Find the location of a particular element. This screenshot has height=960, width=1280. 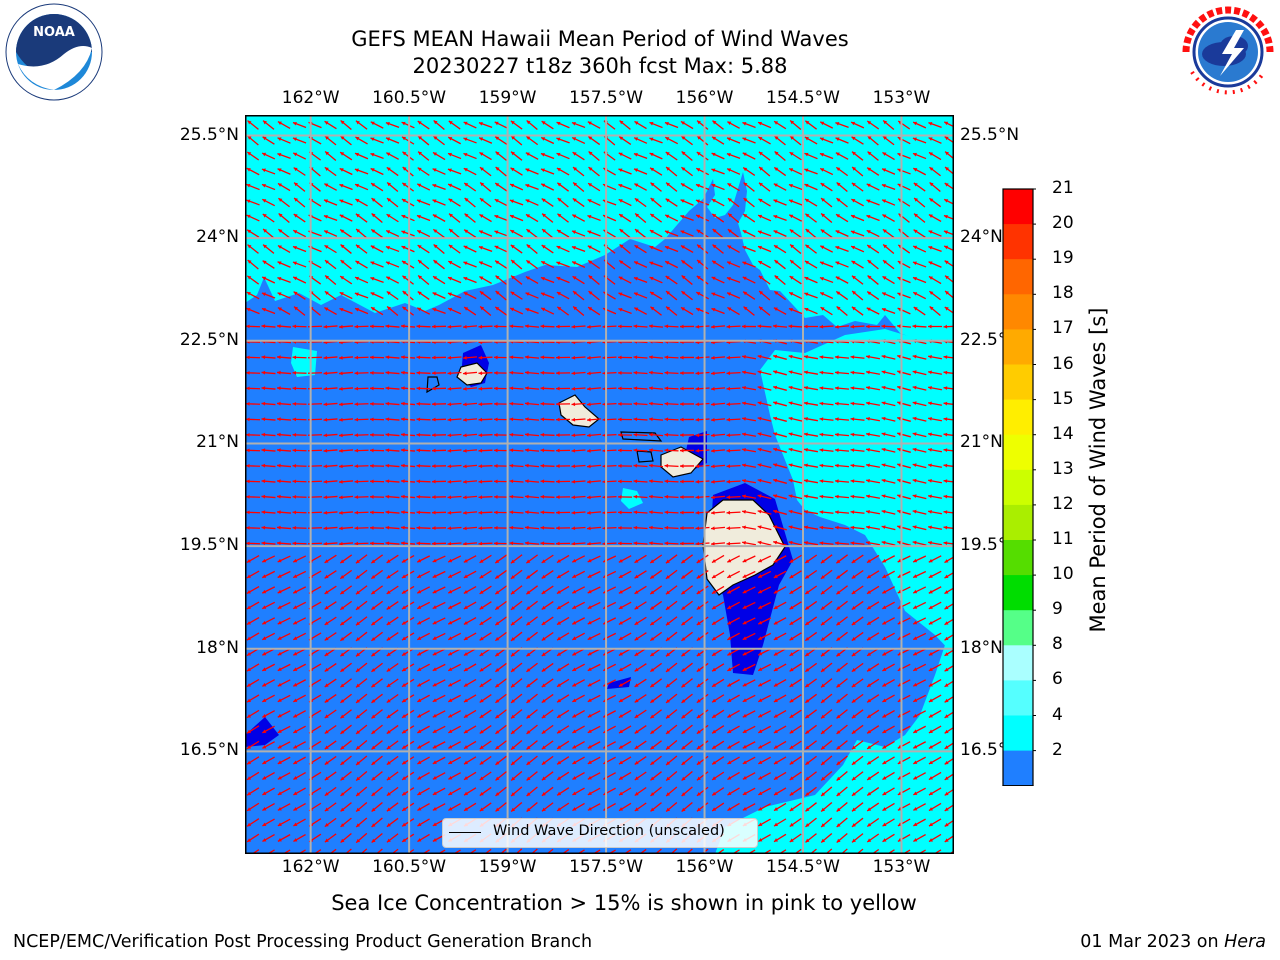

colorbar is located at coordinates (1019, 487).